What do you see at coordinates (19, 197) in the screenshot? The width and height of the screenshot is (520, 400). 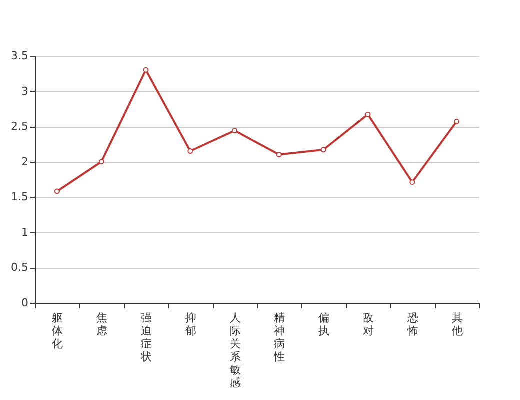 I see `y-tick-label: 1.5` at bounding box center [19, 197].